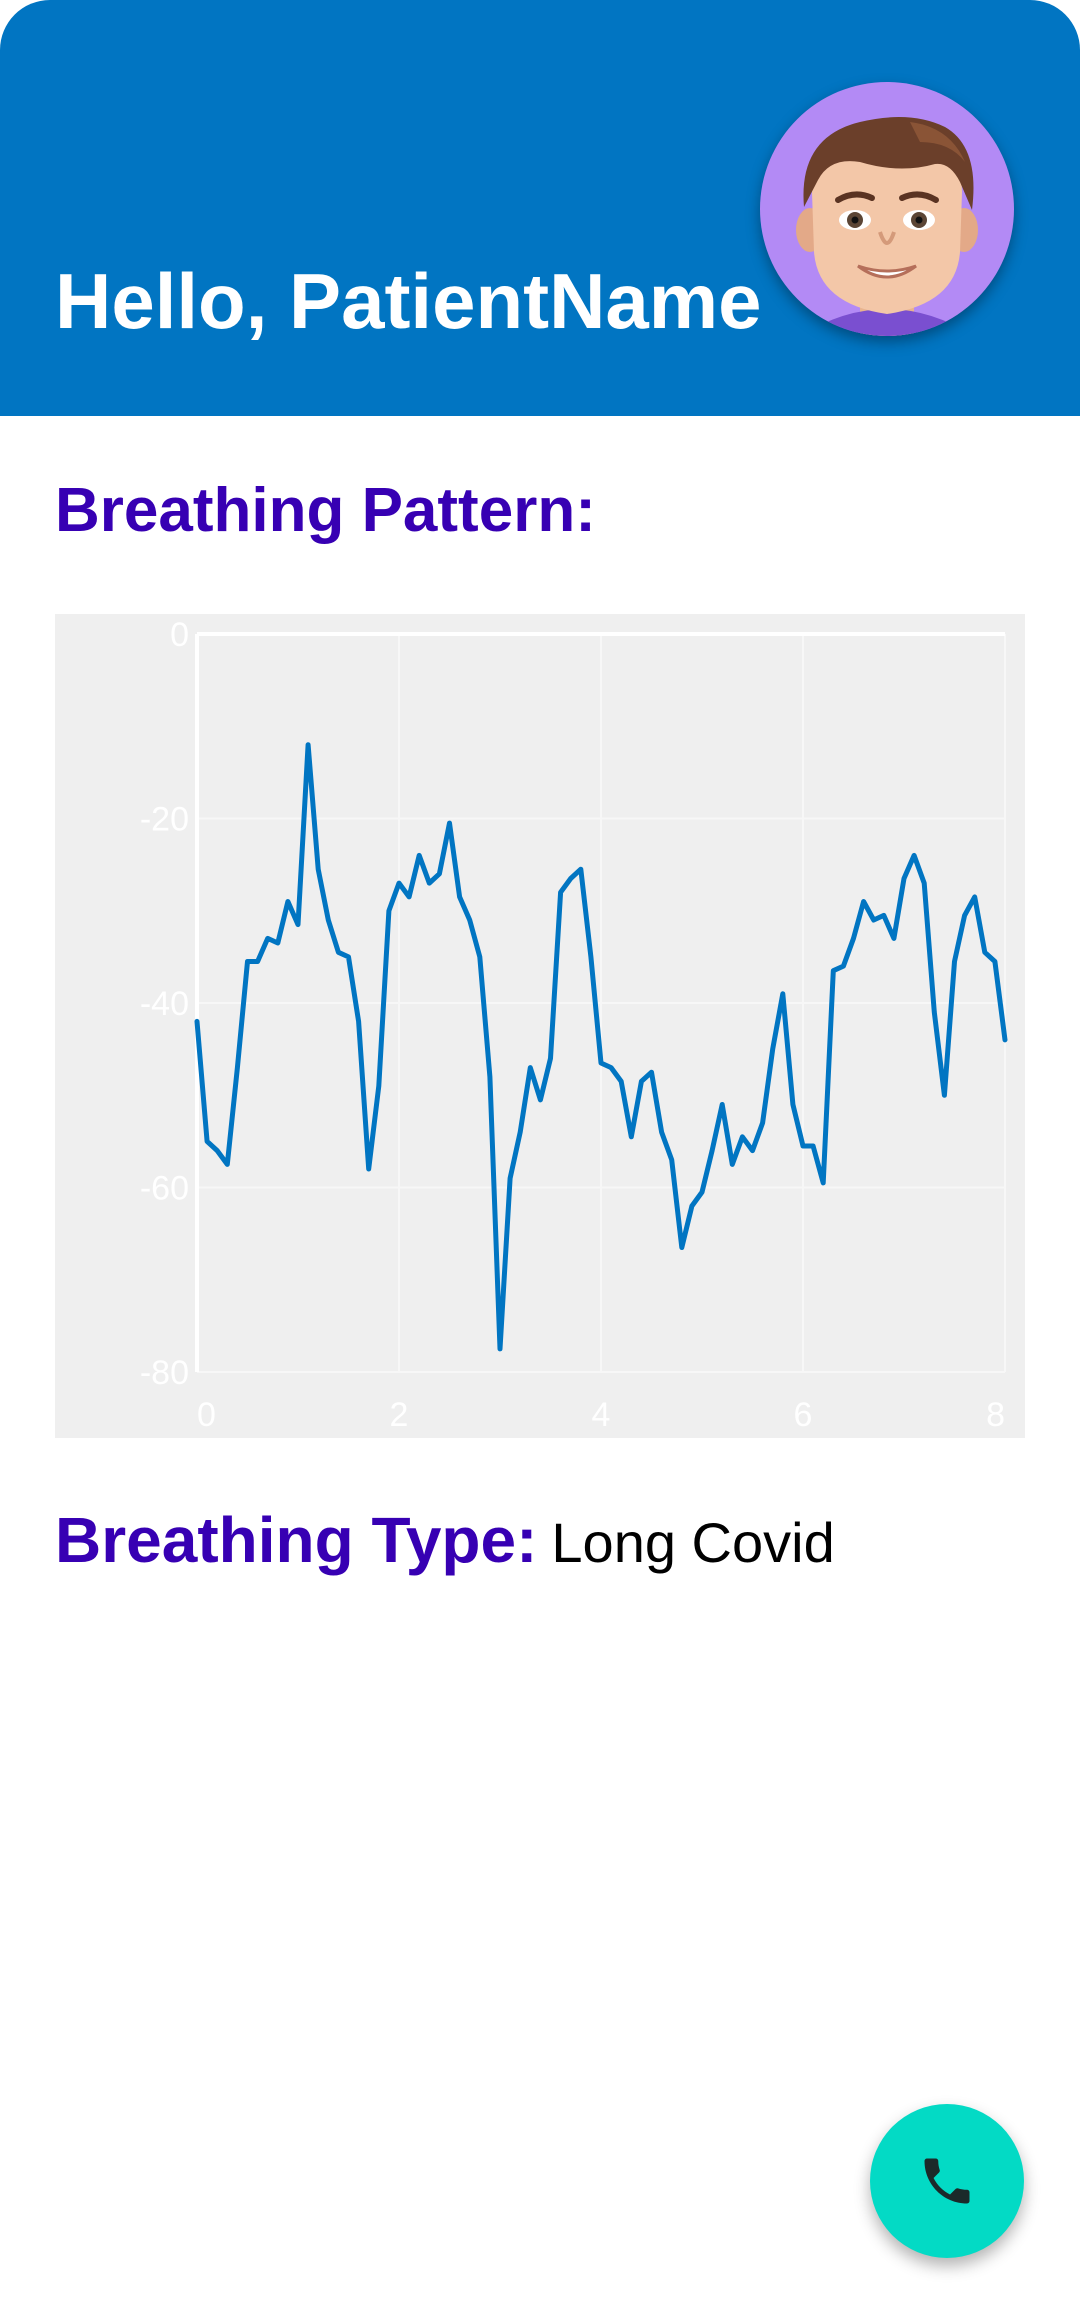 The image size is (1080, 2312). I want to click on y-tick-label: -40, so click(164, 1004).